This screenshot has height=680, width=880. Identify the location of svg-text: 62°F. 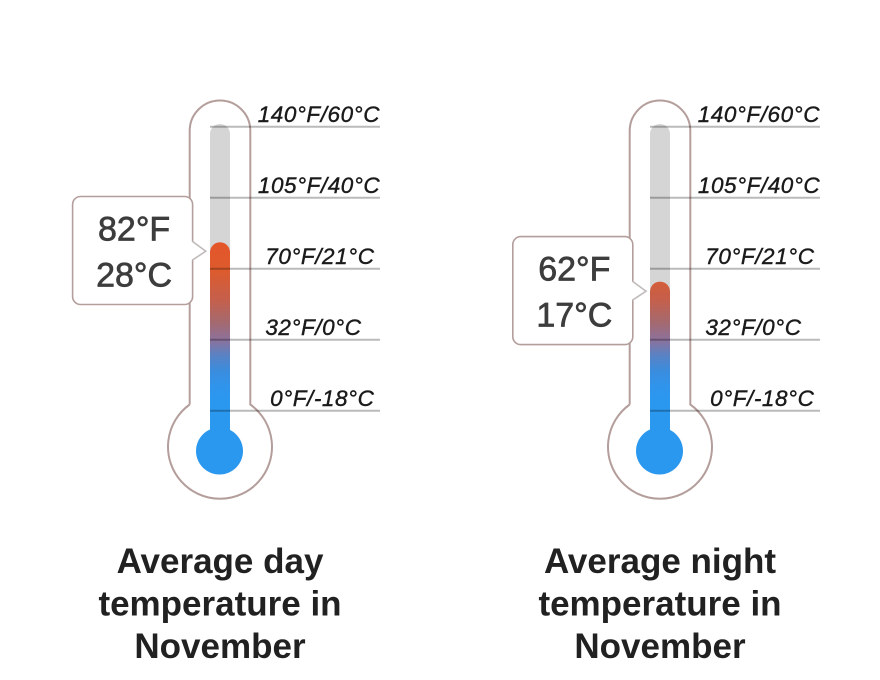
(574, 270).